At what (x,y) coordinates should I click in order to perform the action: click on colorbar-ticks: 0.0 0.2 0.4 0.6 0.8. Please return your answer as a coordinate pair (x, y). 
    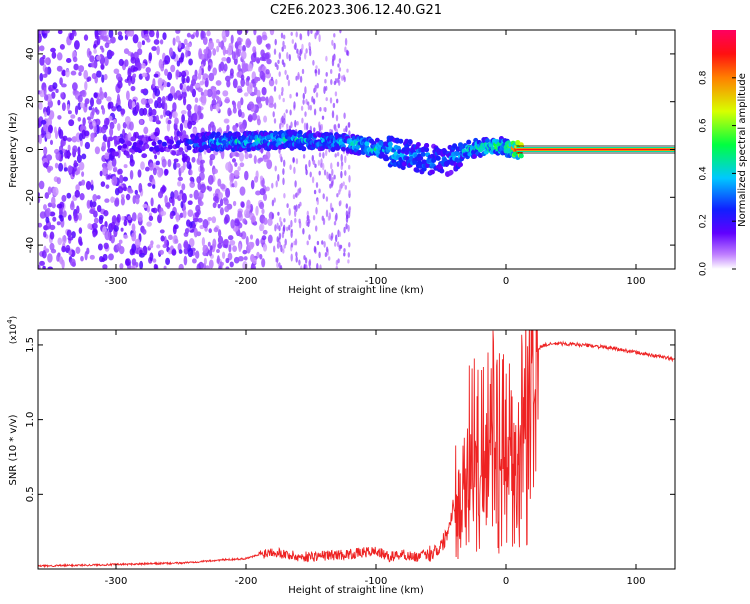
    Looking at the image, I should click on (717, 173).